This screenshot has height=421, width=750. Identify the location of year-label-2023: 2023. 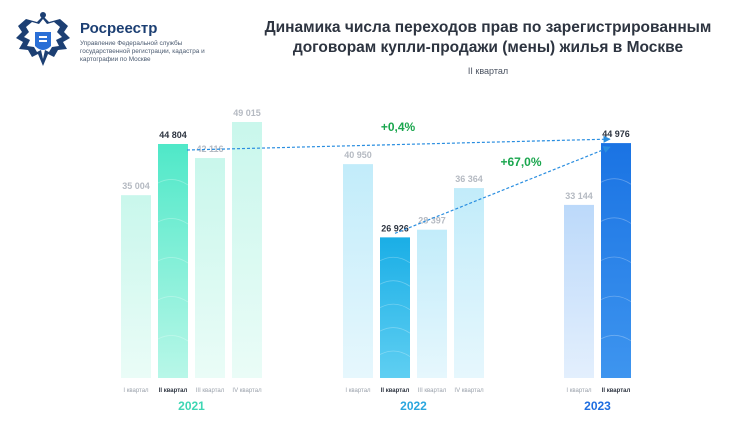
(597, 406).